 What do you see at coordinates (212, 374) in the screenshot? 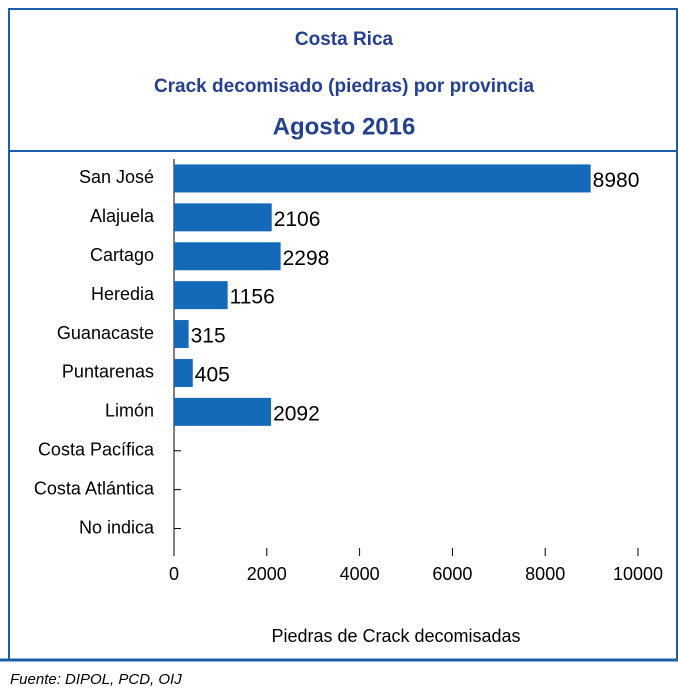
I see `value-label: 405` at bounding box center [212, 374].